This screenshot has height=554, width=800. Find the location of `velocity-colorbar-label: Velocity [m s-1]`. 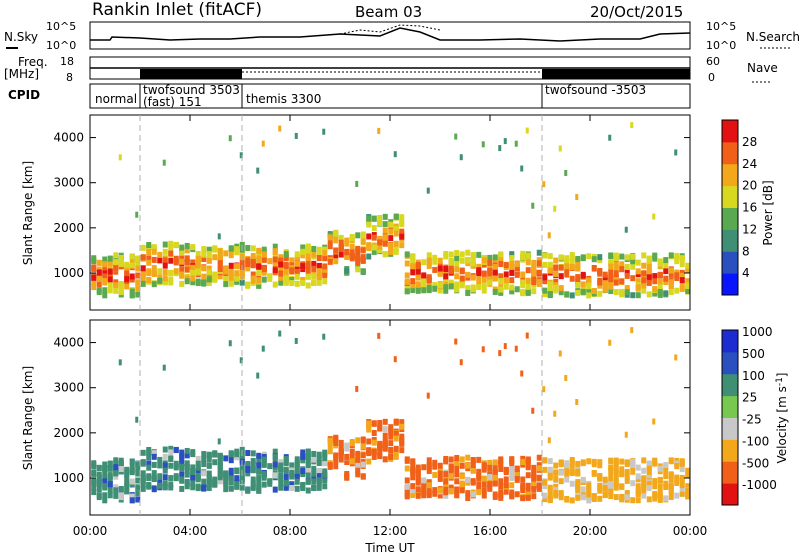

velocity-colorbar-label: Velocity [m s-1] is located at coordinates (782, 418).